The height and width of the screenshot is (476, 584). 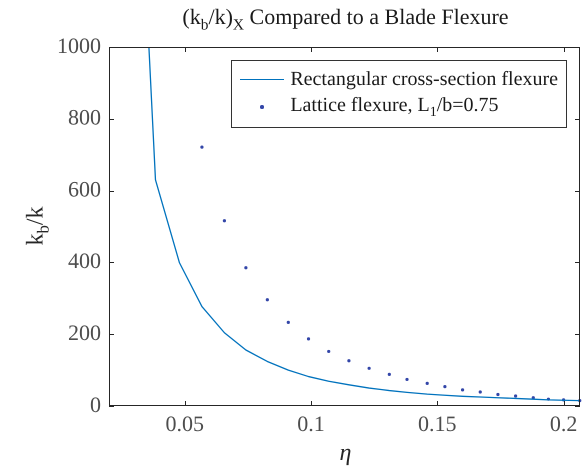 I want to click on x-tick-label: 0.15, so click(x=437, y=423).